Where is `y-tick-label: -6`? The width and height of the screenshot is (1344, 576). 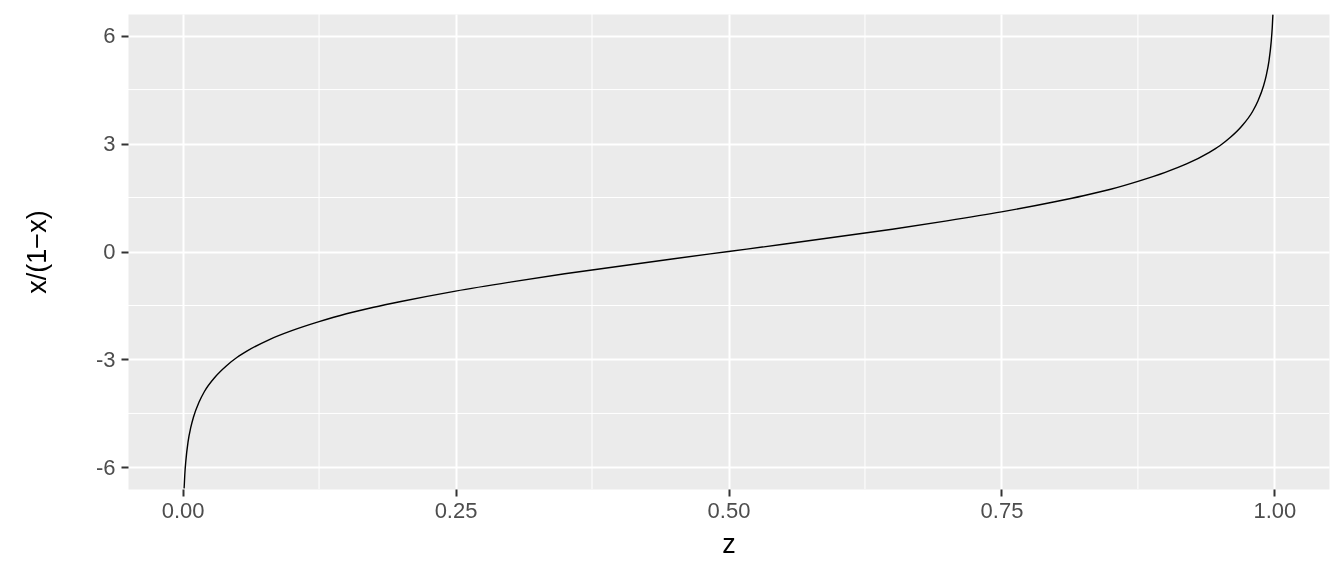
y-tick-label: -6 is located at coordinates (105, 467).